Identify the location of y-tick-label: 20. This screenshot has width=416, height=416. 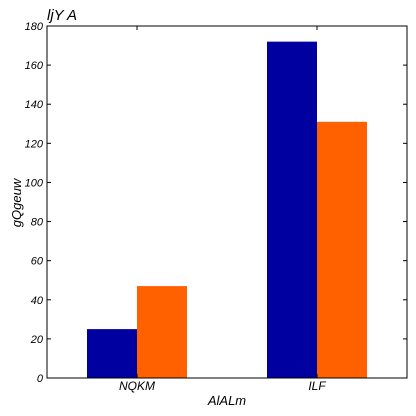
(37, 340).